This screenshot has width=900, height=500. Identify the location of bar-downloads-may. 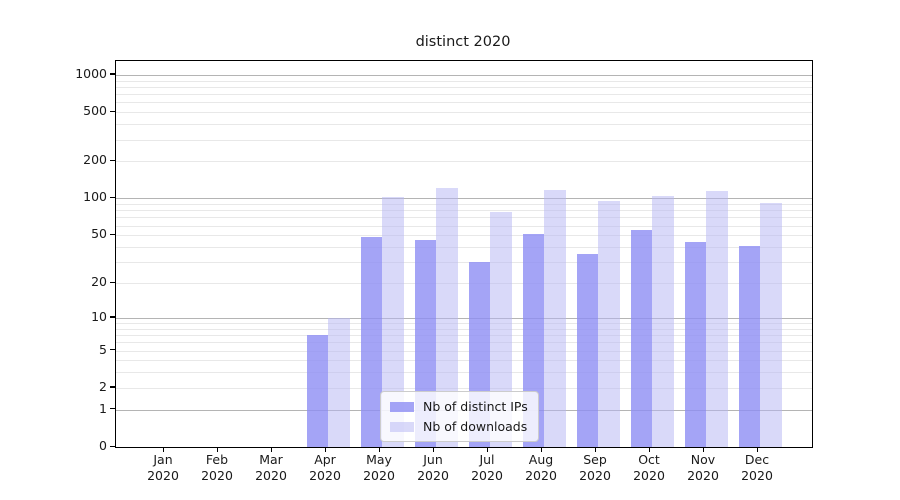
(393, 322).